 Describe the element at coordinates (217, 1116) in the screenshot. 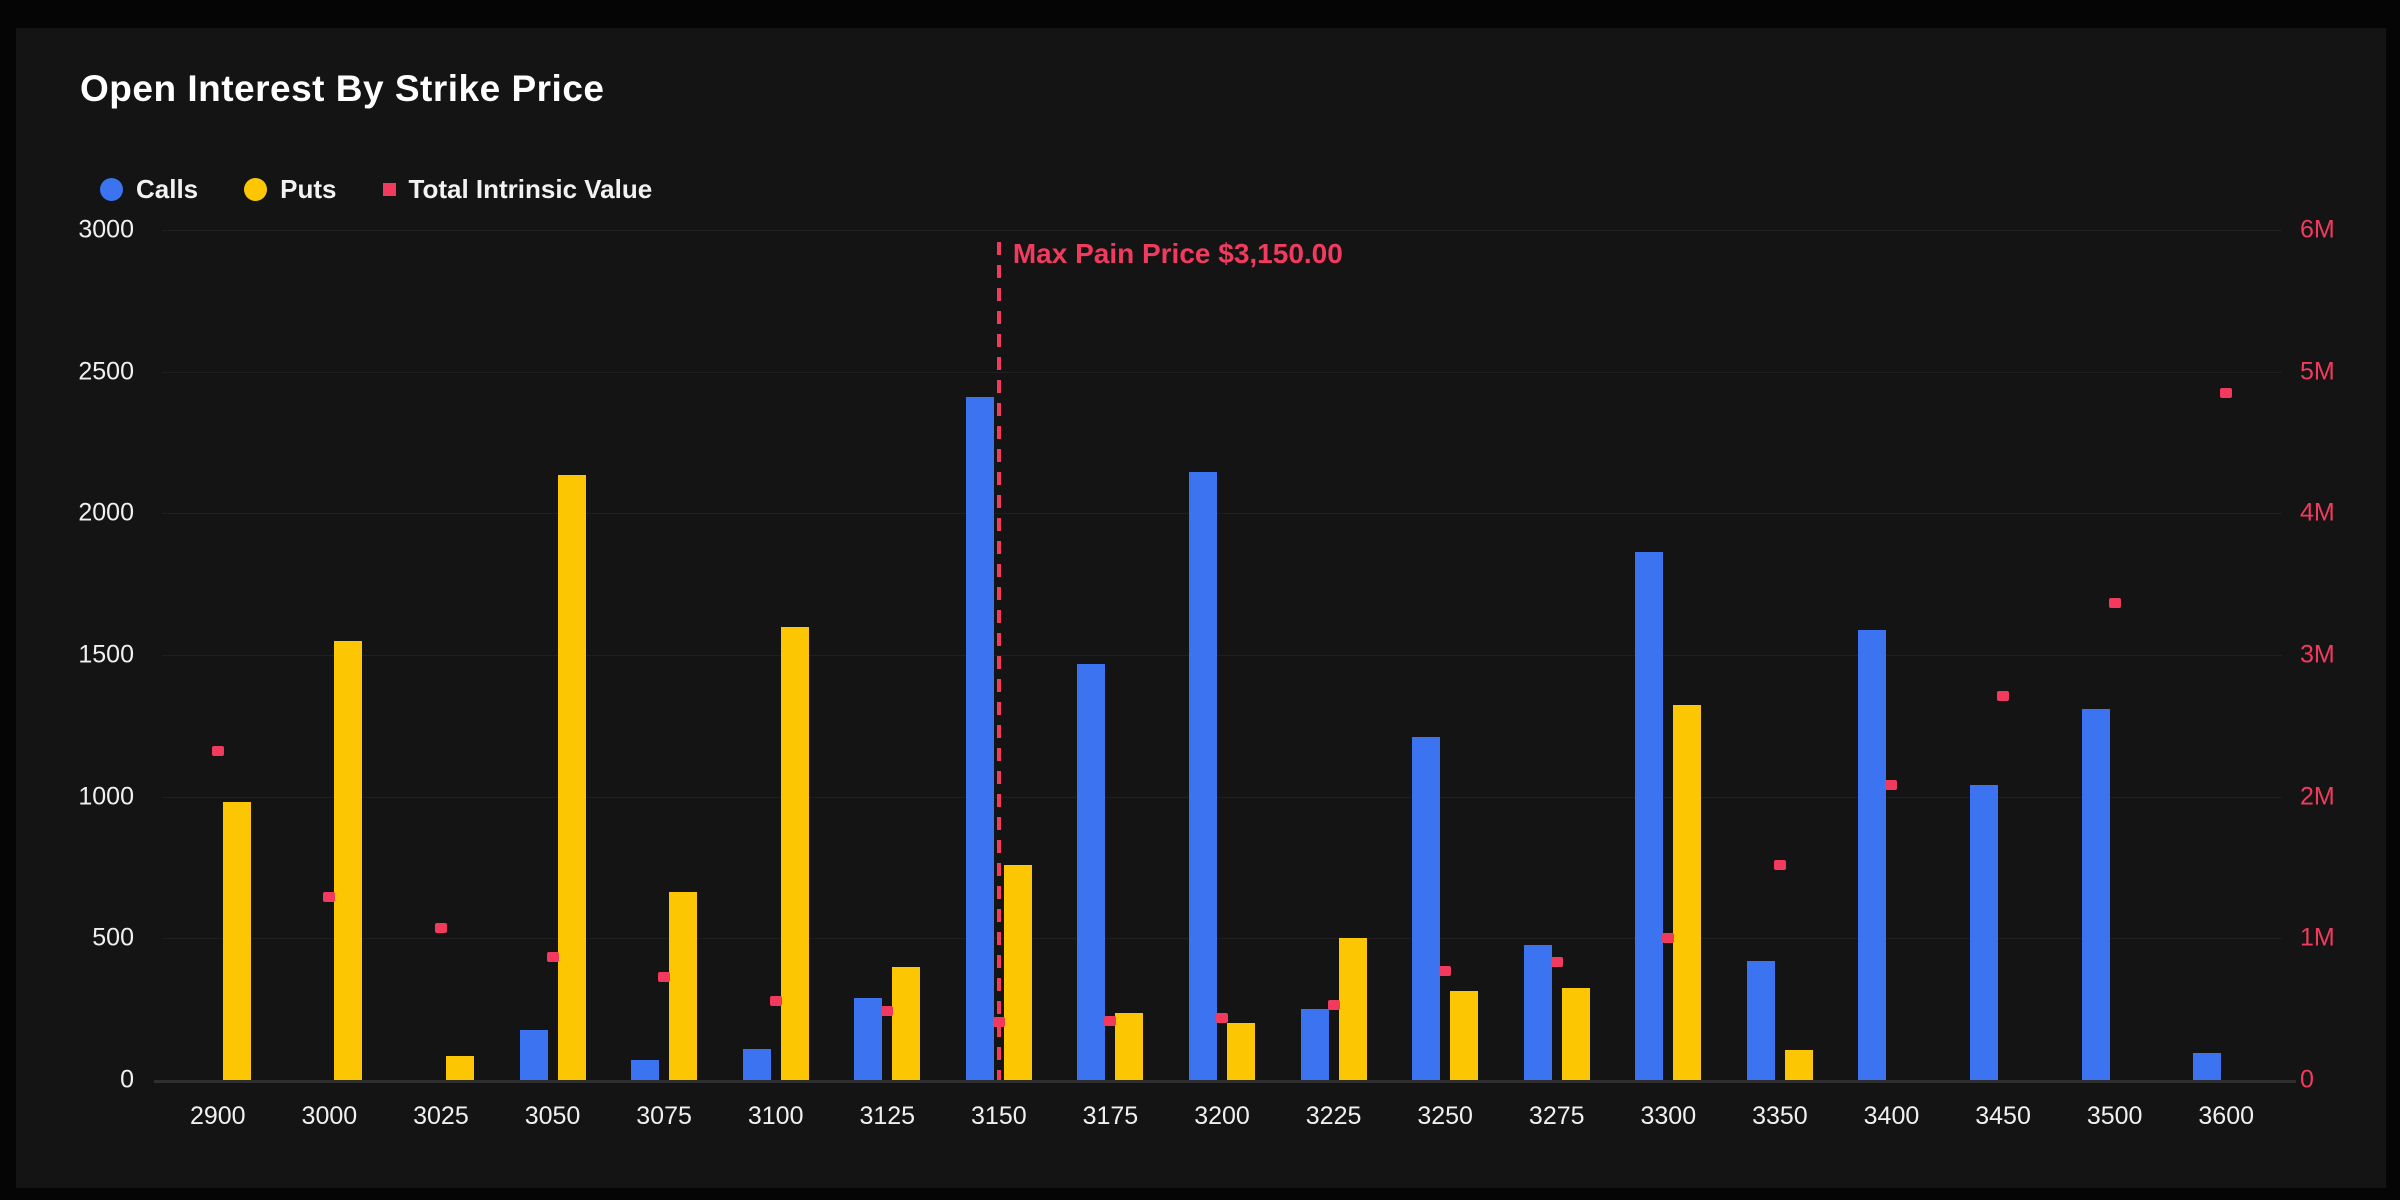

I see `x-tick-label: 2900` at that location.